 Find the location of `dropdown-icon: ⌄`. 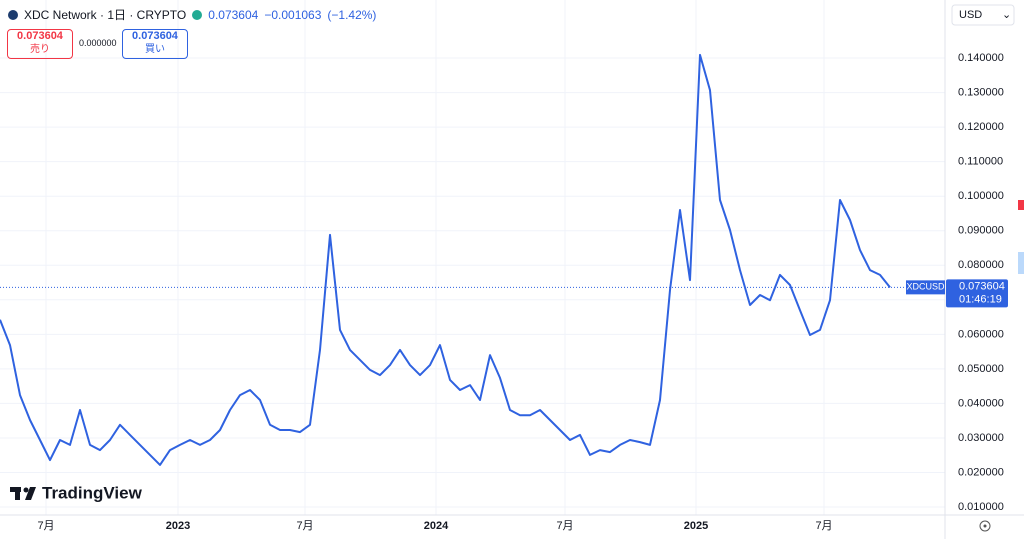

dropdown-icon: ⌄ is located at coordinates (1006, 15).